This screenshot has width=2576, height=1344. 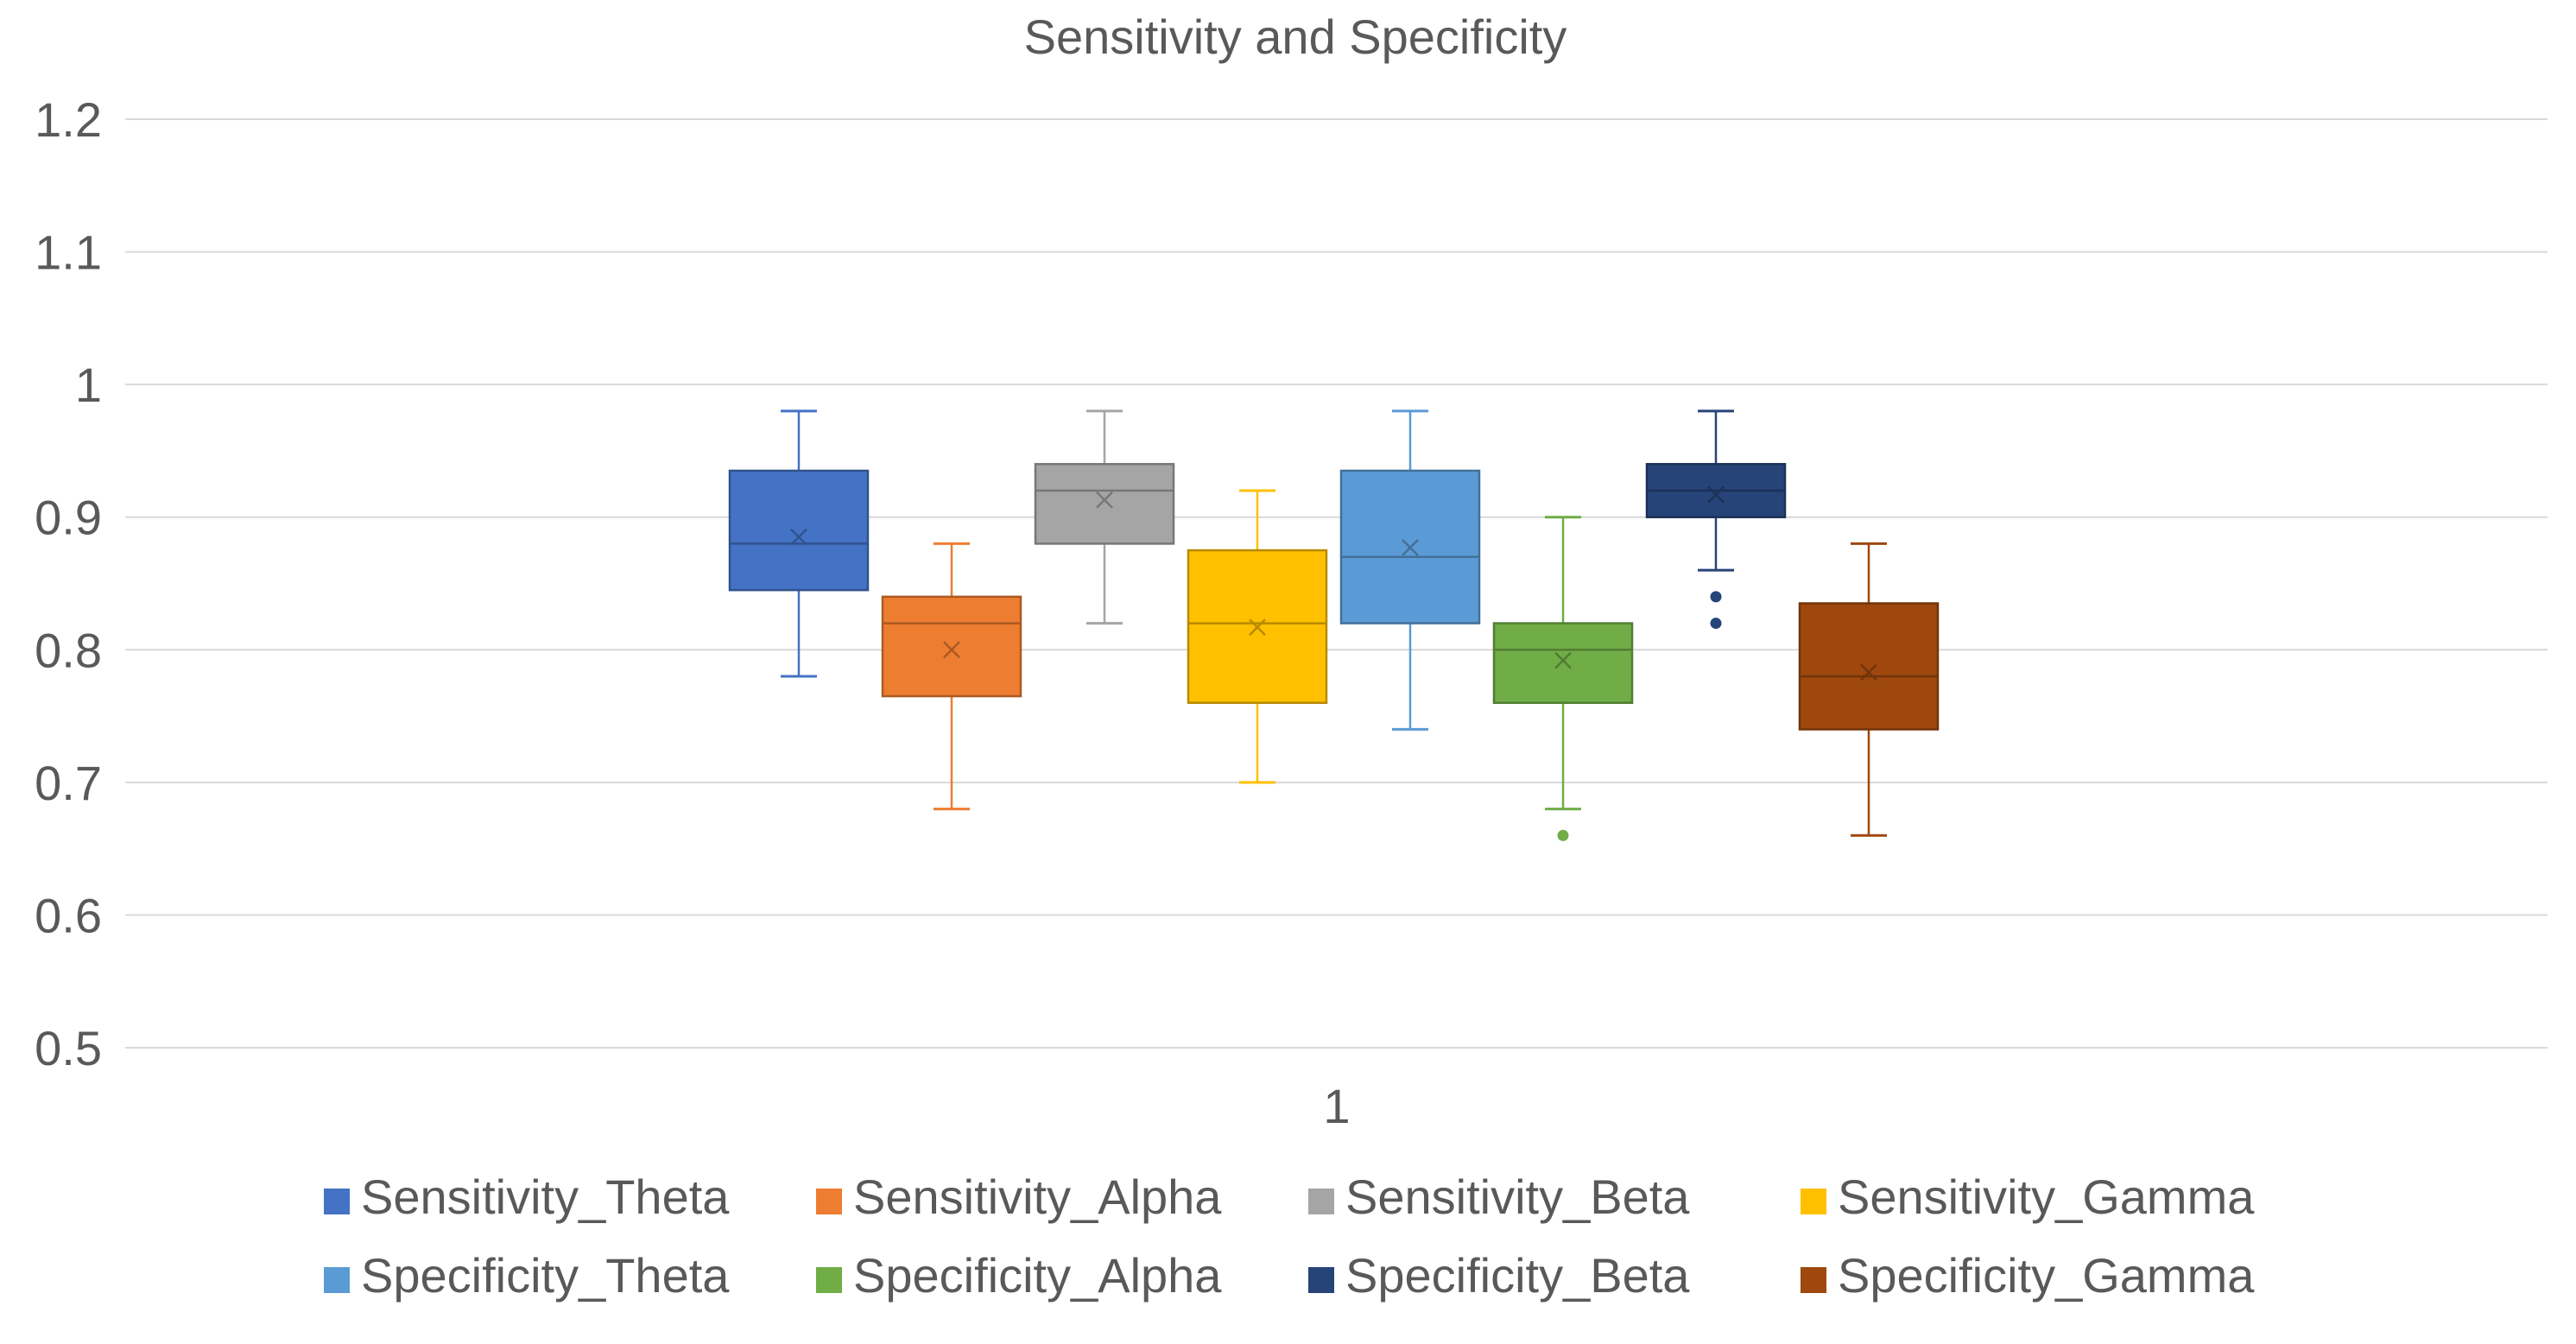 I want to click on x-category-label: 1, so click(x=1336, y=1106).